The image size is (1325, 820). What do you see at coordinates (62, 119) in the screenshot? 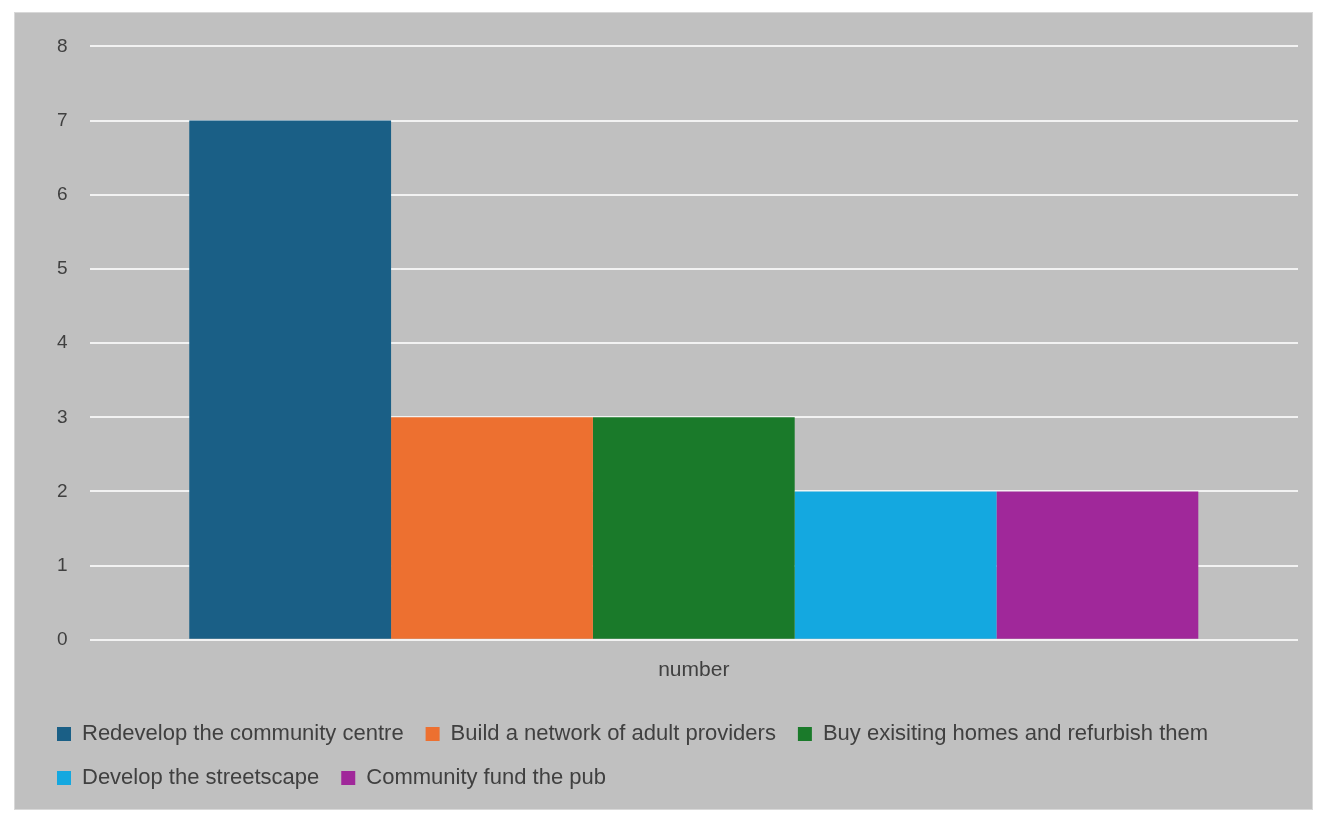
I see `y-tick-label: 7` at bounding box center [62, 119].